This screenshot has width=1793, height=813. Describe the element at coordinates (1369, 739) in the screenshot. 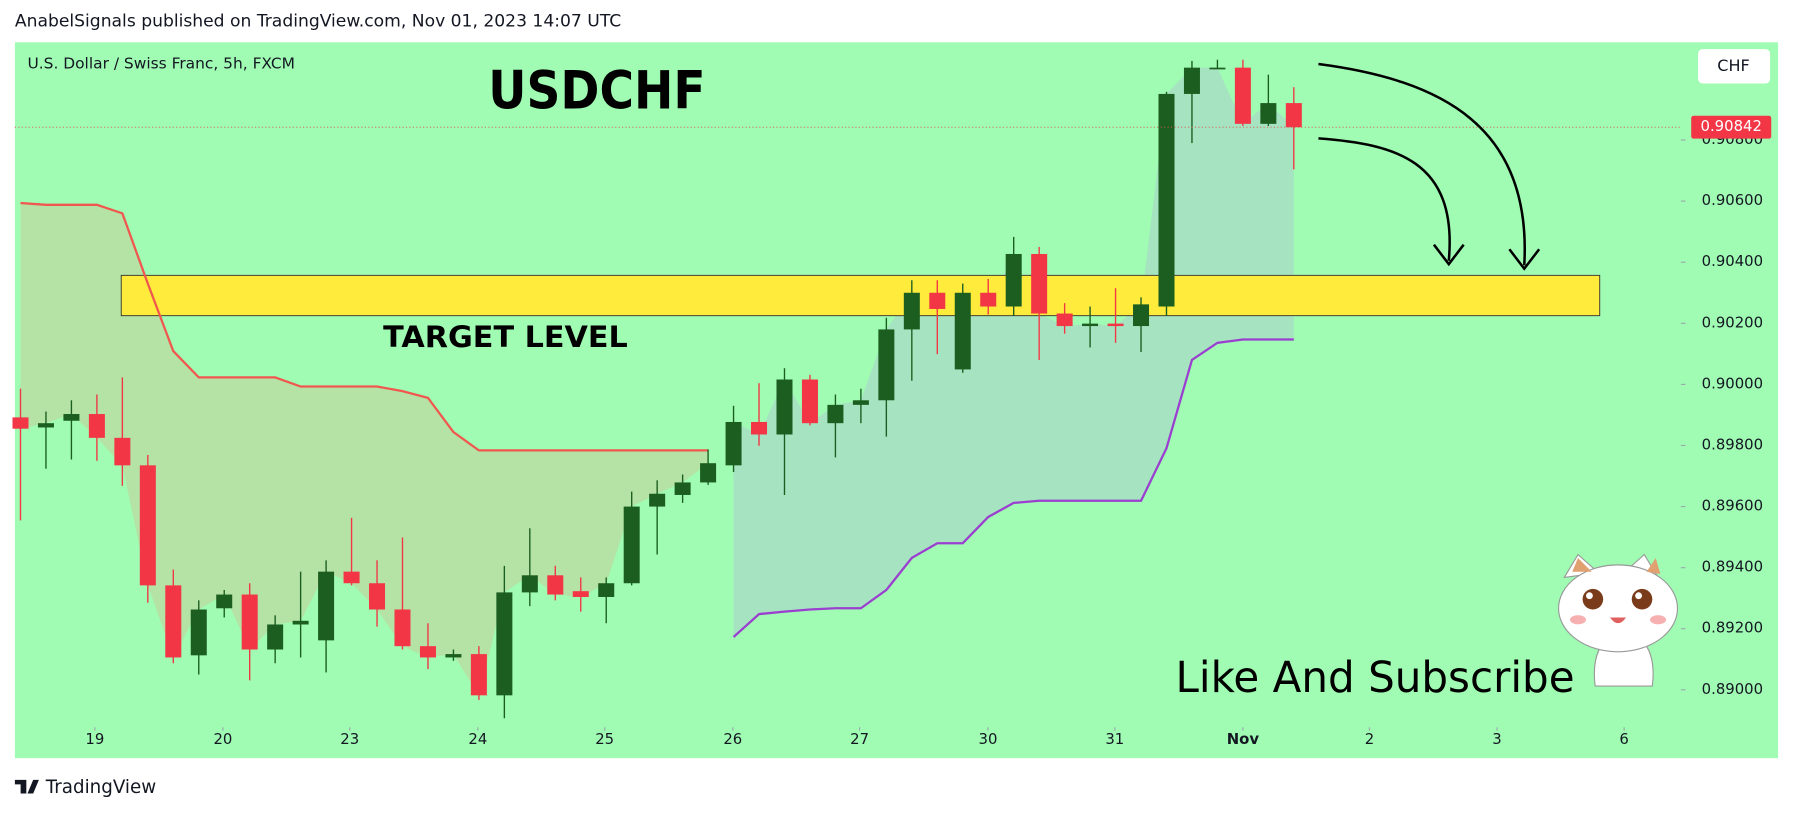

I see `x-tick-label: 2` at that location.